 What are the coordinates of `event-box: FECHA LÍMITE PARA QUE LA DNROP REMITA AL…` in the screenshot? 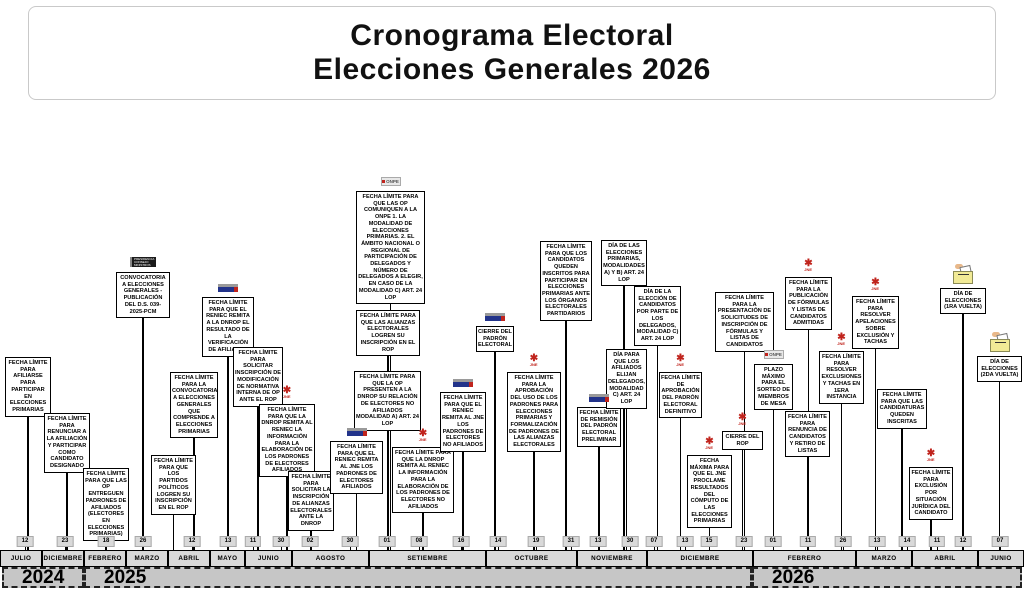 It's located at (423, 480).